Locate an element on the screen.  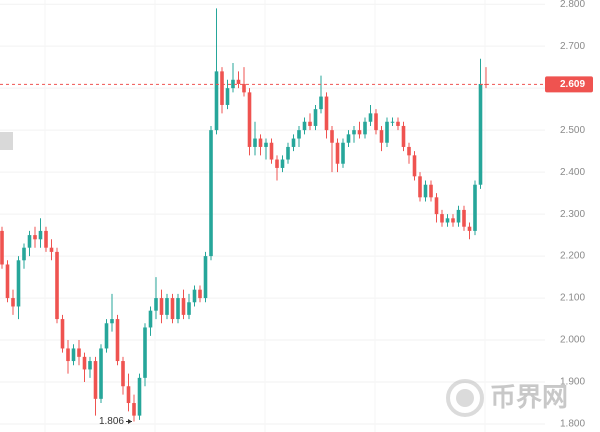
last-price-label: 2.609 is located at coordinates (572, 84).